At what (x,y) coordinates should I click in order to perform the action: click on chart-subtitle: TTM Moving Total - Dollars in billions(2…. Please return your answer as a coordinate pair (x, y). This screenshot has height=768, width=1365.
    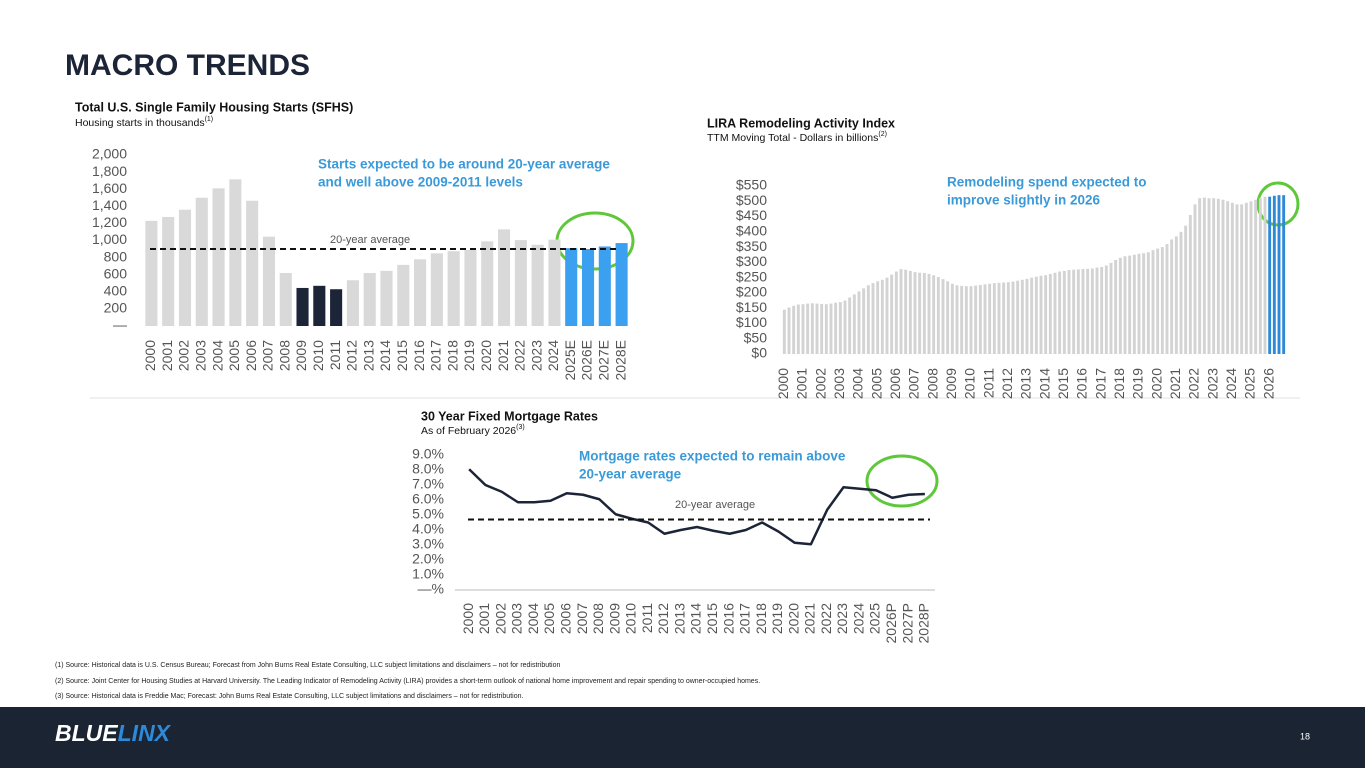
    Looking at the image, I should click on (797, 137).